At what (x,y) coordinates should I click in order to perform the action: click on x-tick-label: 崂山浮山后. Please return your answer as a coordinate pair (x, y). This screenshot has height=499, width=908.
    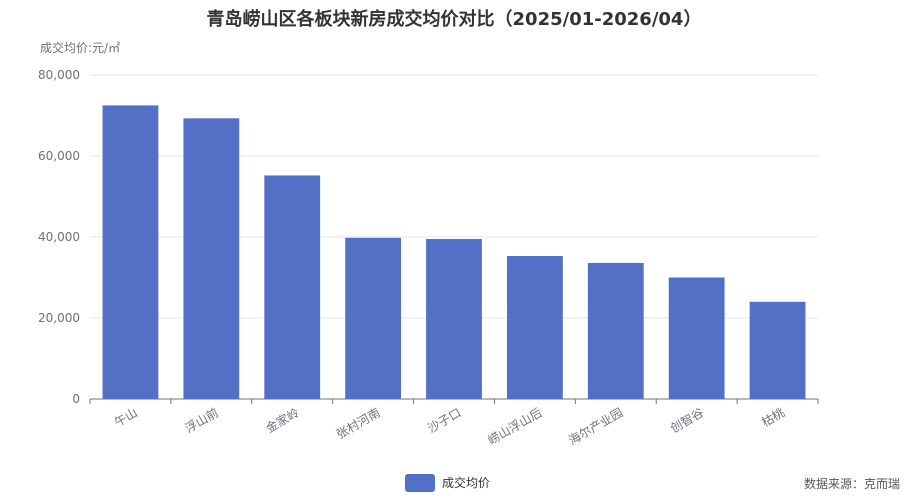
    Looking at the image, I should click on (514, 426).